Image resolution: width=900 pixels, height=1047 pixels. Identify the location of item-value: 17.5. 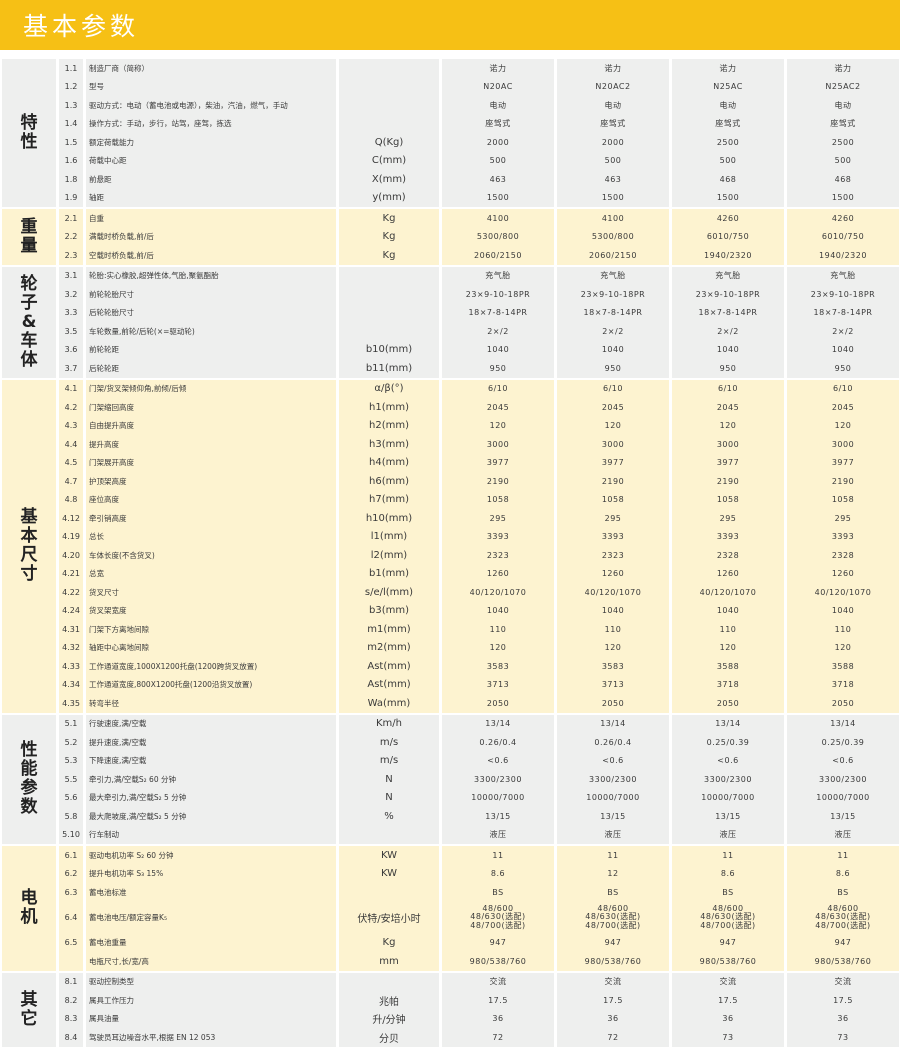
(728, 1000).